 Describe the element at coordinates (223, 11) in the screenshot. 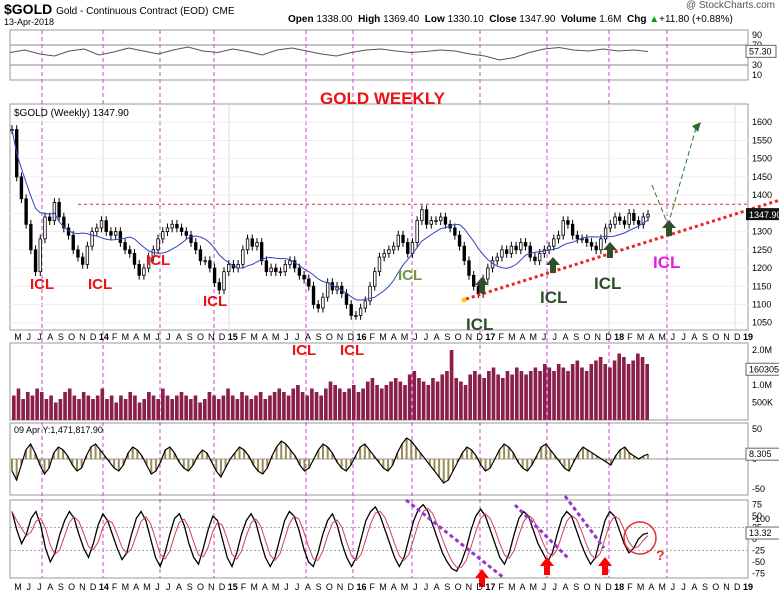

I see `exchange: CME` at that location.